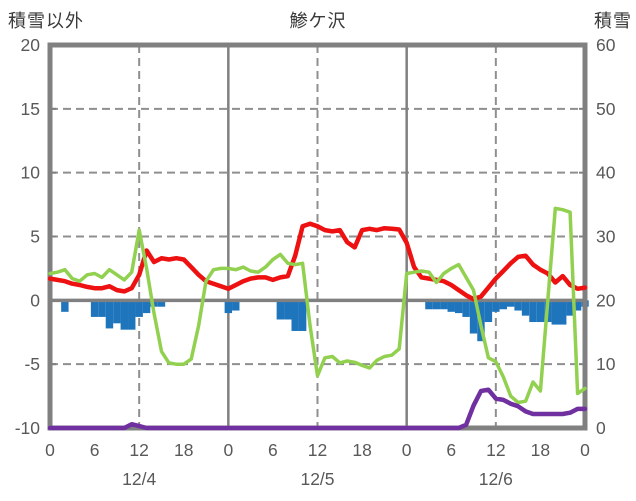 The width and height of the screenshot is (636, 501). I want to click on purple-snow-depth-line, so click(317, 409).